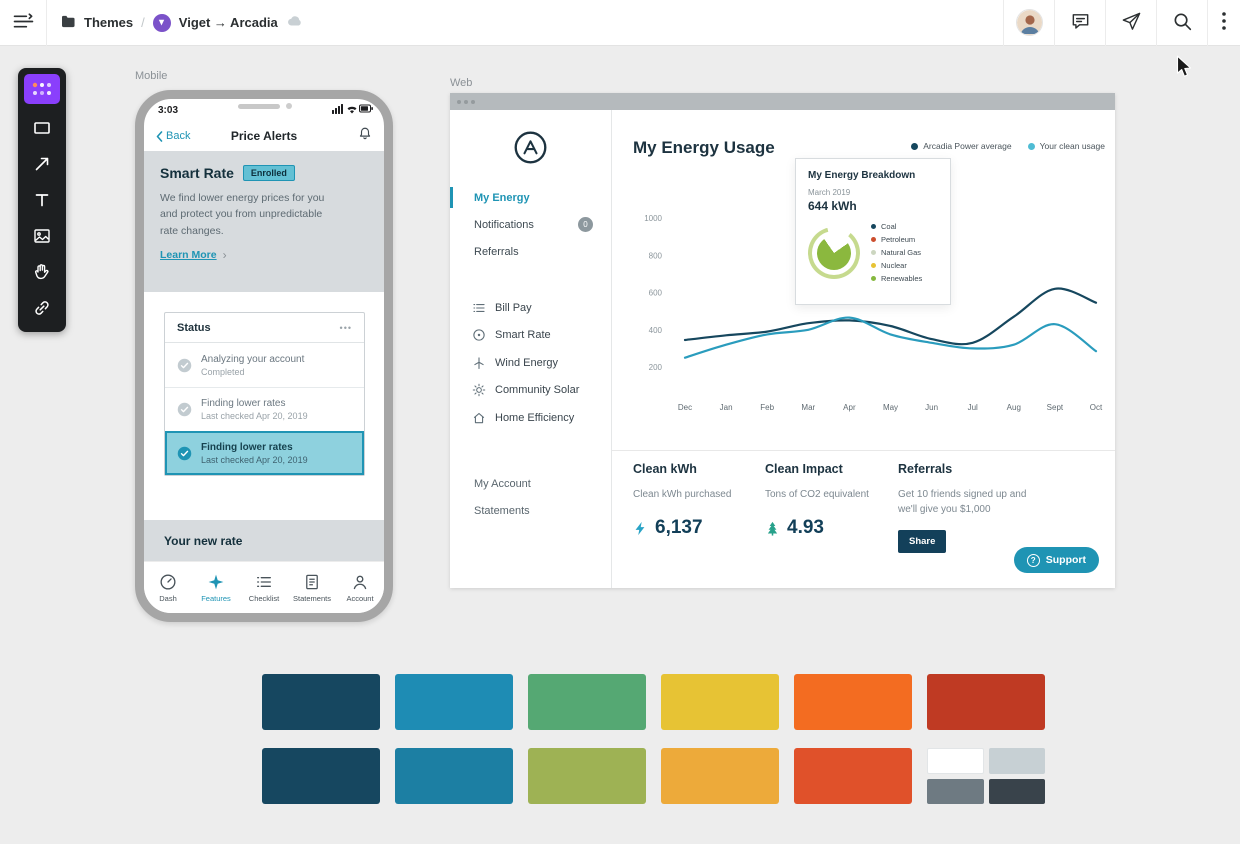 The image size is (1240, 844). What do you see at coordinates (665, 469) in the screenshot?
I see `stat-title: Clean kWh` at bounding box center [665, 469].